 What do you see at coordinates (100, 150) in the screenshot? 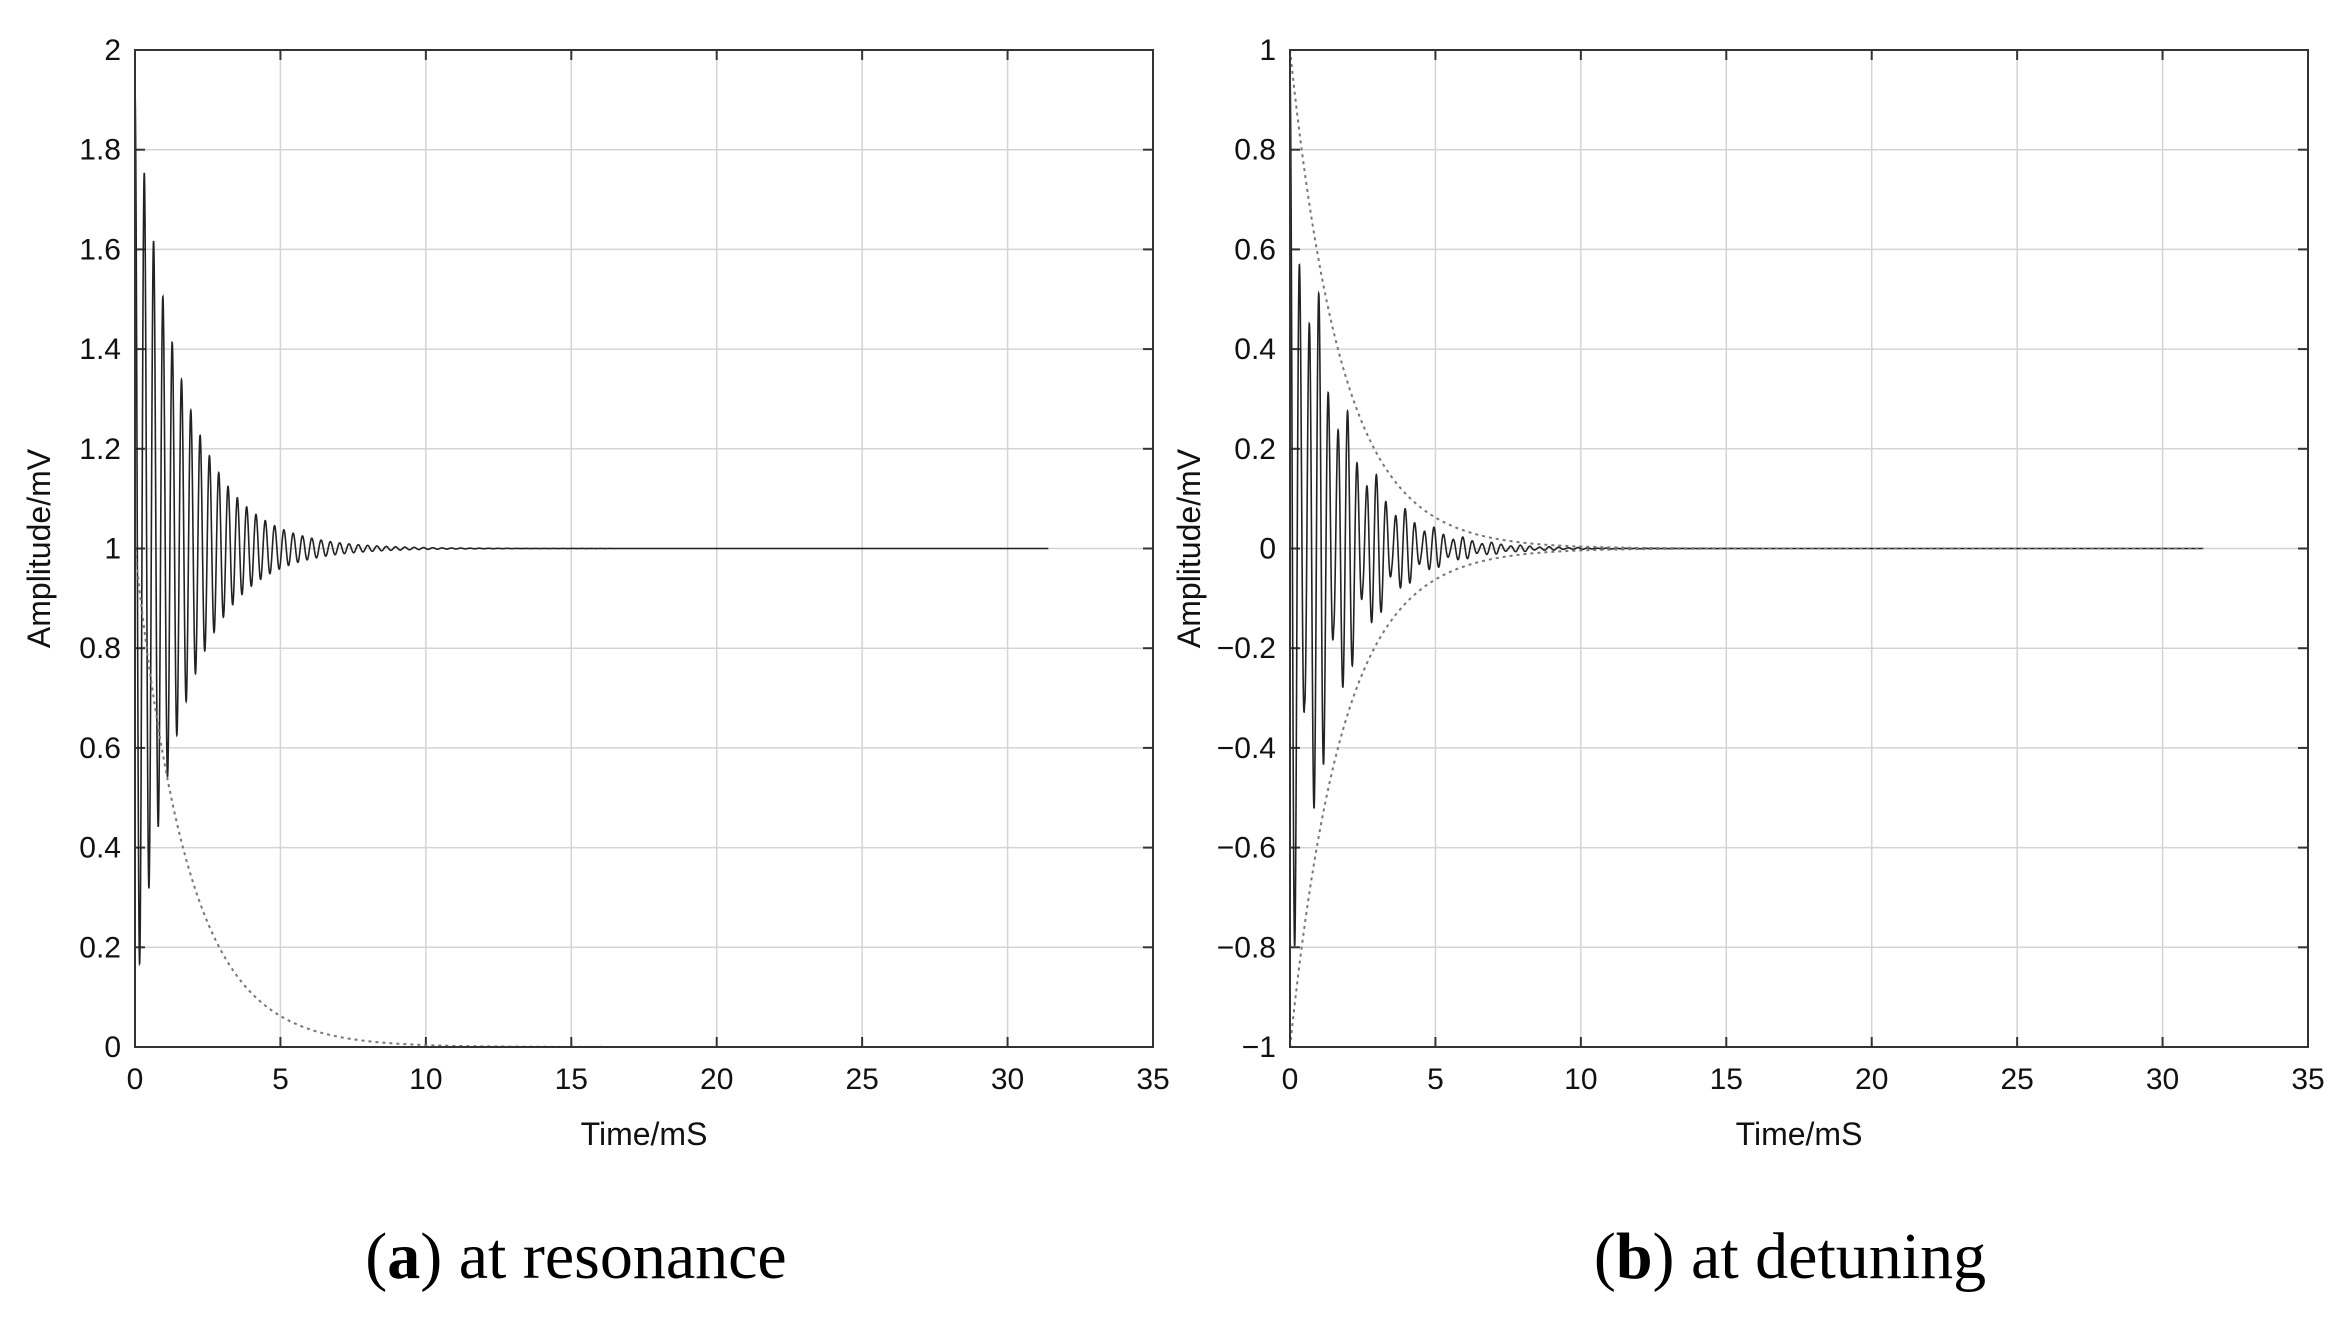
I see `y-tick-label: 1.8` at bounding box center [100, 150].